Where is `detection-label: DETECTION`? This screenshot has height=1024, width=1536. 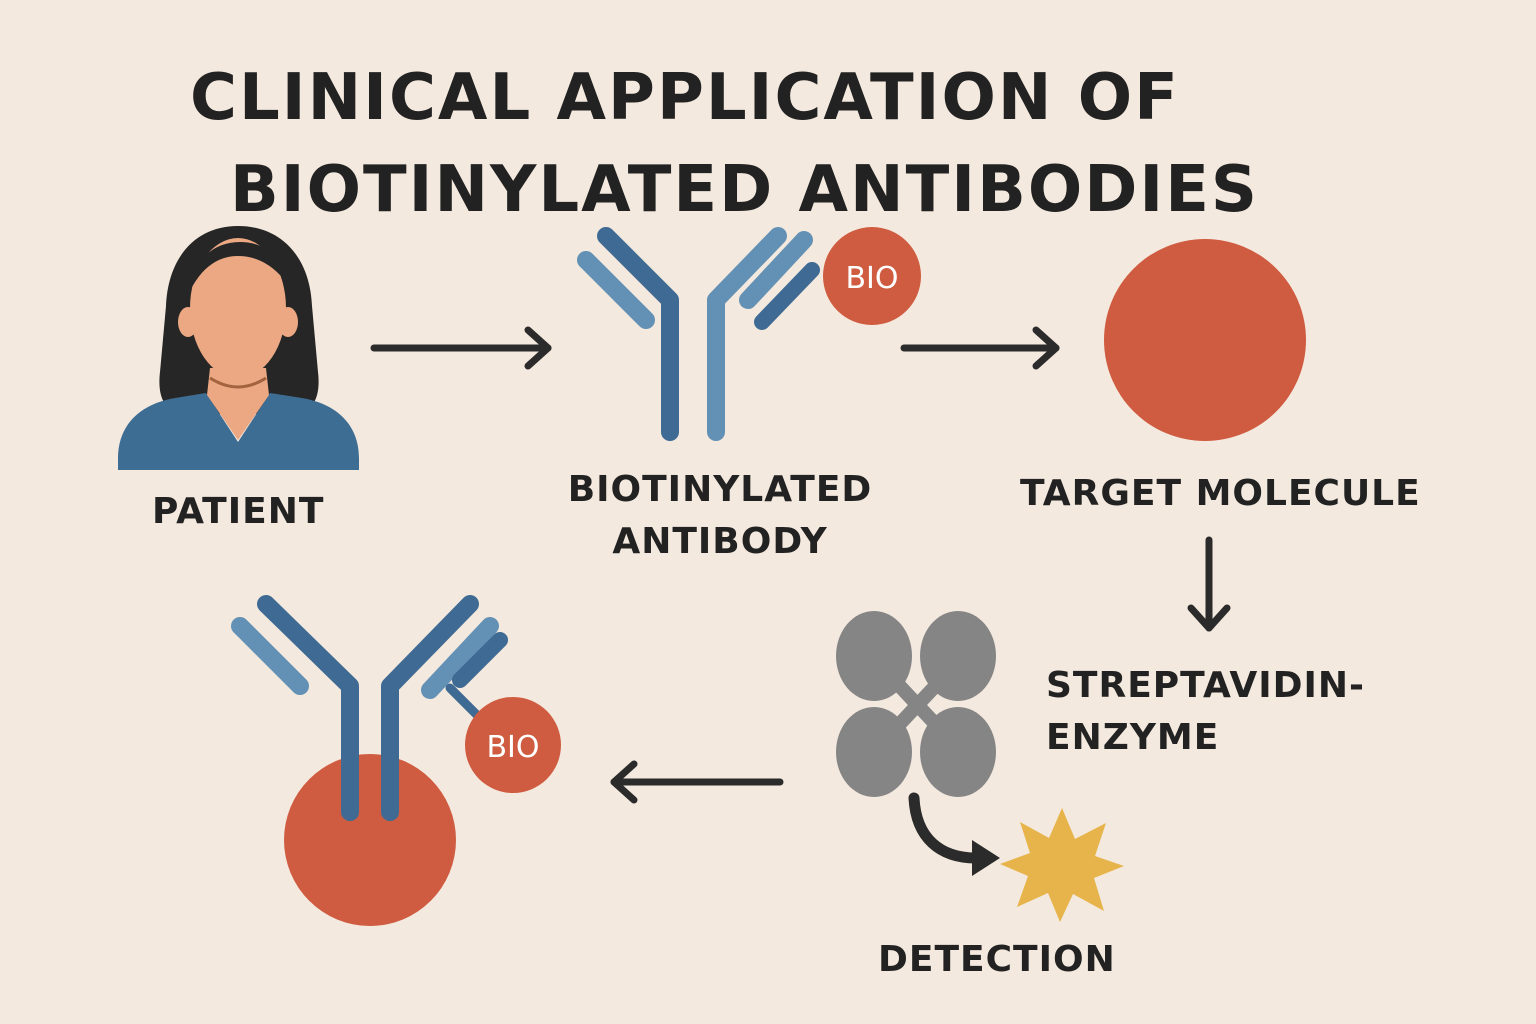
detection-label: DETECTION is located at coordinates (997, 959).